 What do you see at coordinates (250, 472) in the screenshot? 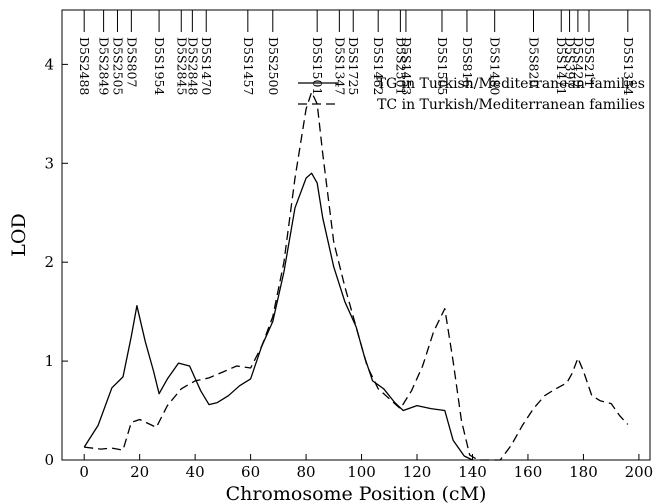
I see `x-tick-label: 60` at bounding box center [250, 472].